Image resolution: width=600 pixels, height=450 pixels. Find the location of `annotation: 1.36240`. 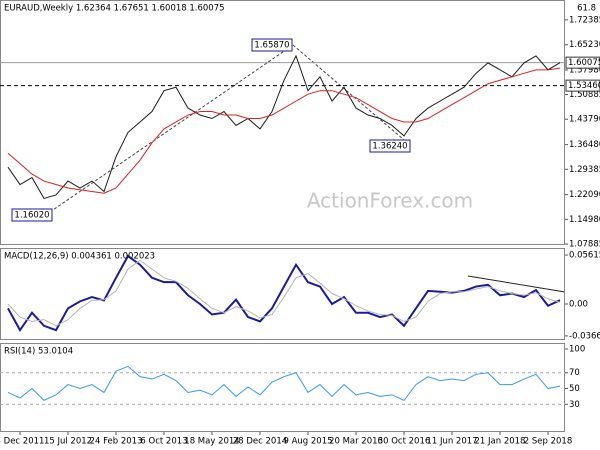

annotation: 1.36240 is located at coordinates (389, 147).